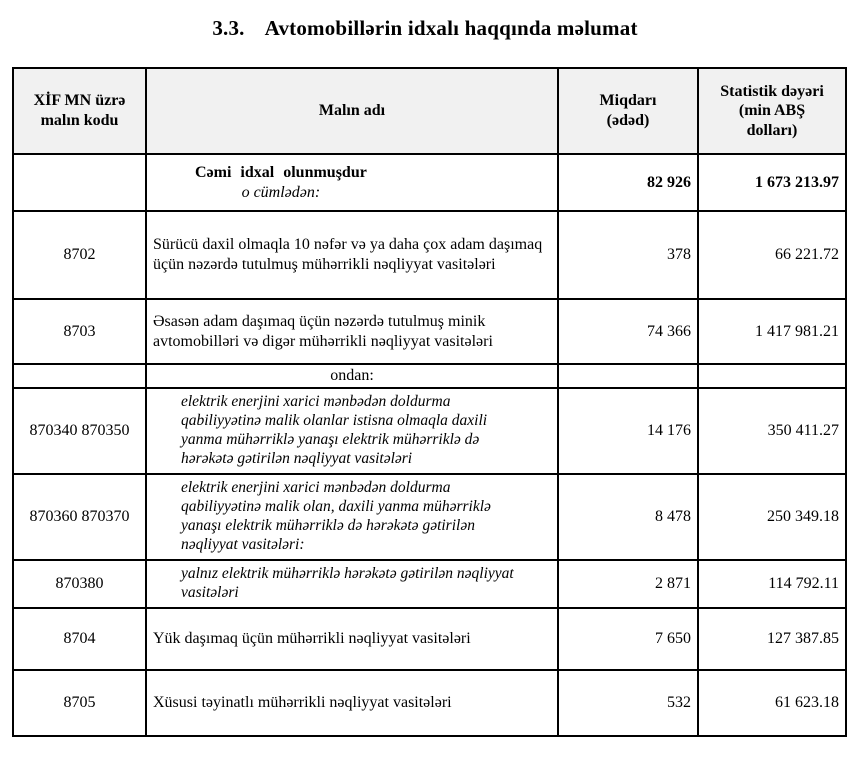 The image size is (850, 760). I want to click on header-code: XİF MN üzrə malın kodu, so click(79, 111).